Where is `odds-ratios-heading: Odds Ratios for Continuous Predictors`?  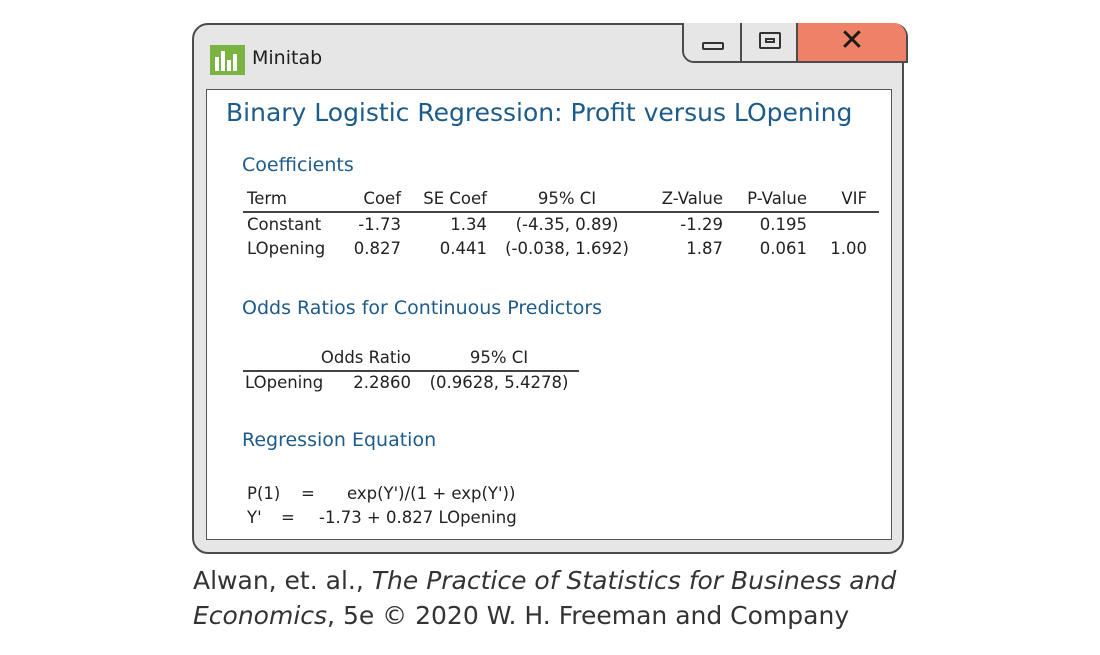 odds-ratios-heading: Odds Ratios for Continuous Predictors is located at coordinates (422, 308).